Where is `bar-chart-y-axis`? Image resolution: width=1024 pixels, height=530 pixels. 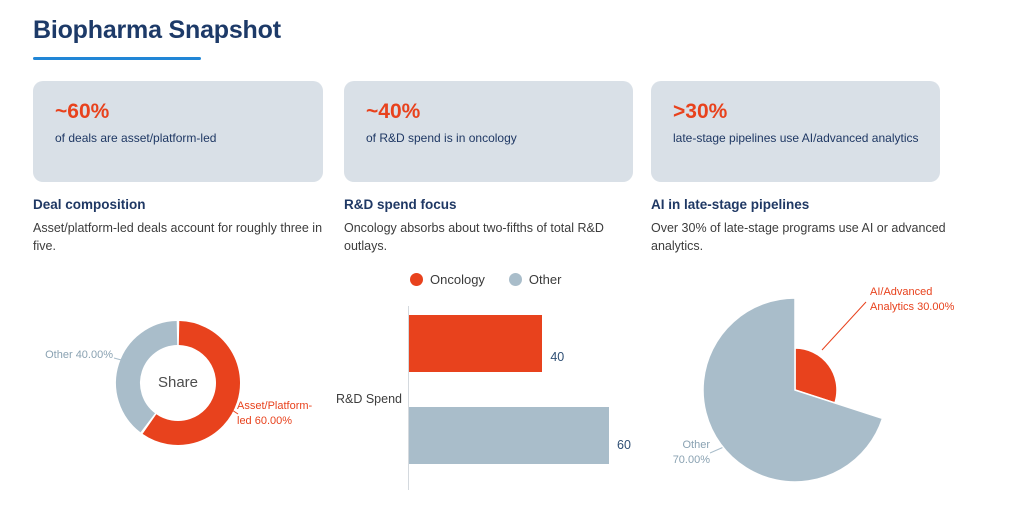
bar-chart-y-axis is located at coordinates (408, 398).